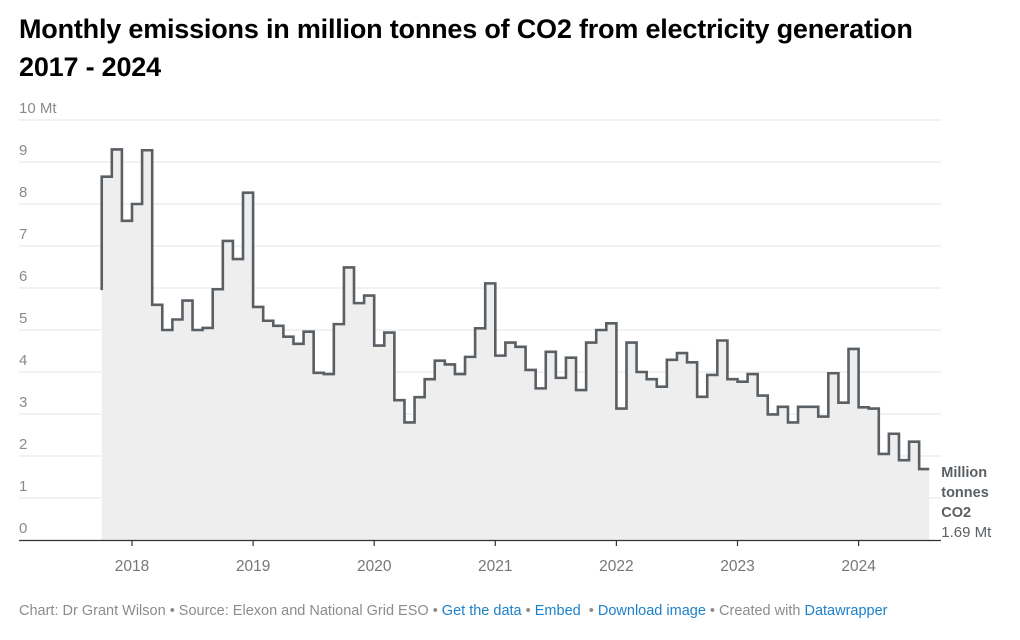 The image size is (1020, 640). I want to click on series-label: Million tonnes CO2 1.69 Mt, so click(966, 503).